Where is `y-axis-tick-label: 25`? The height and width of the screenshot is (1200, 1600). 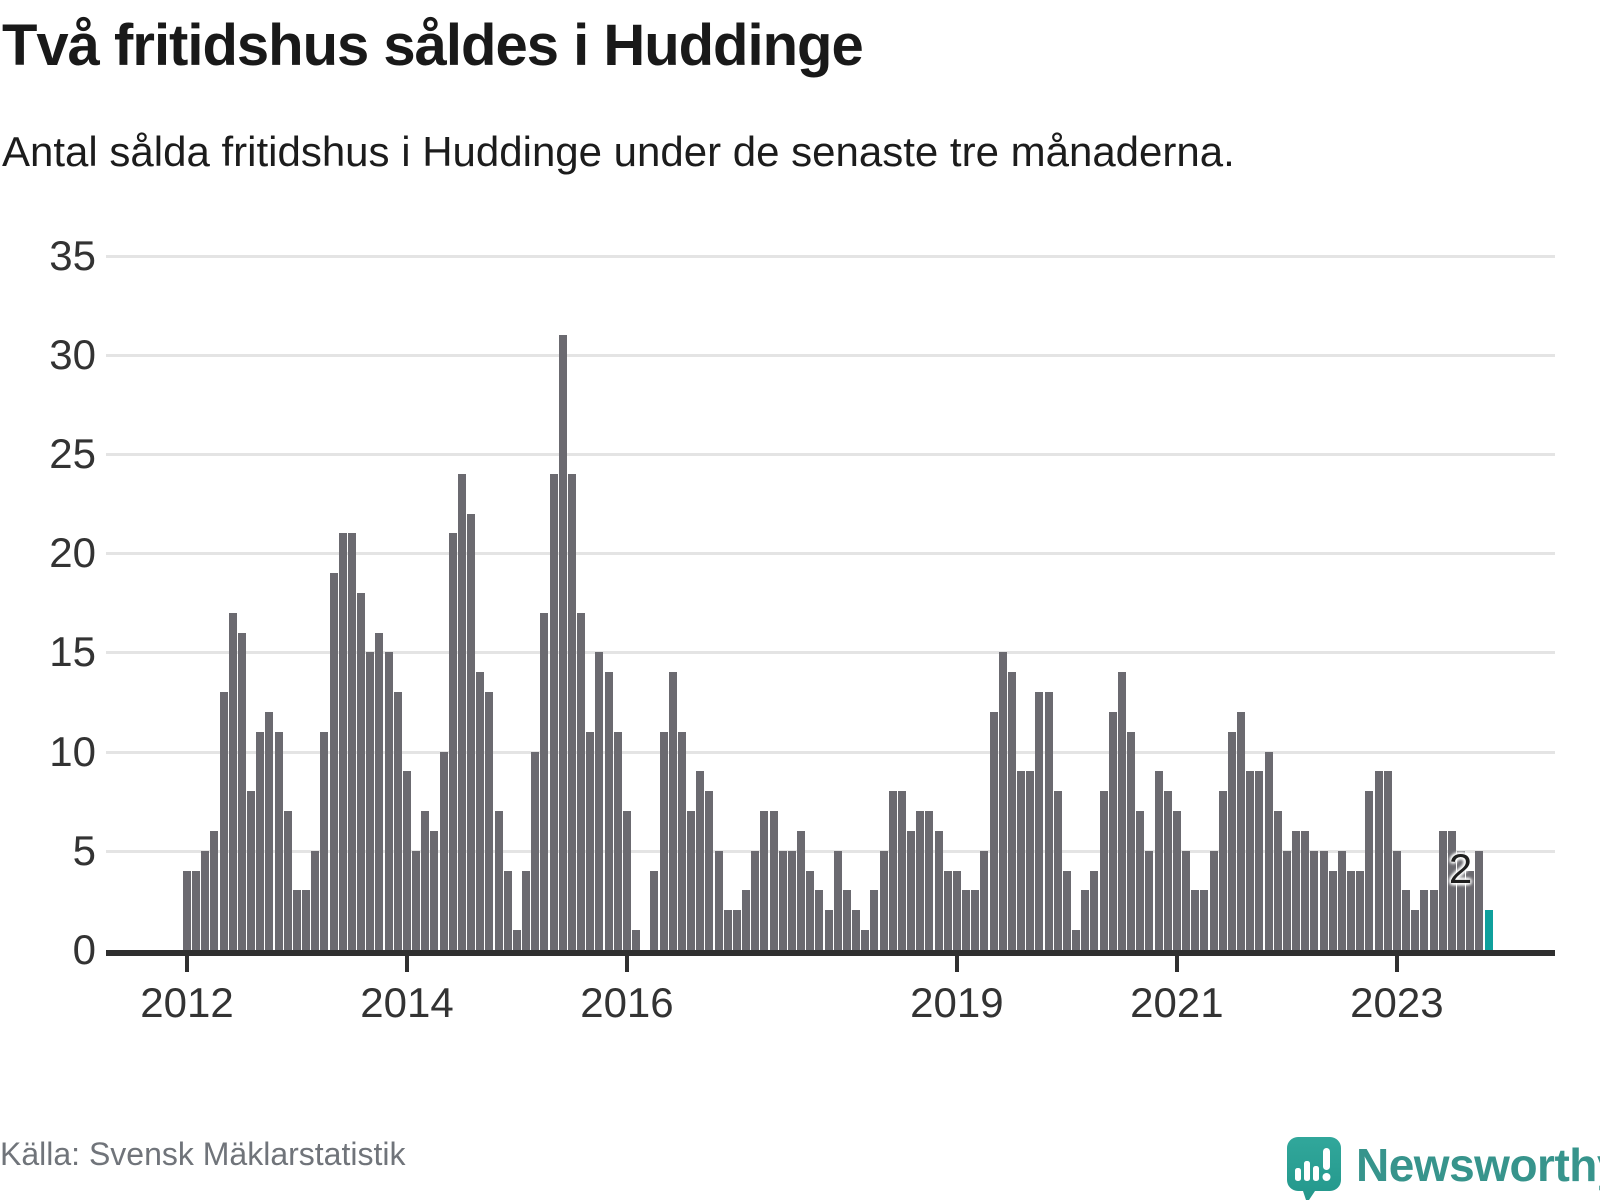 y-axis-tick-label: 25 is located at coordinates (72, 453).